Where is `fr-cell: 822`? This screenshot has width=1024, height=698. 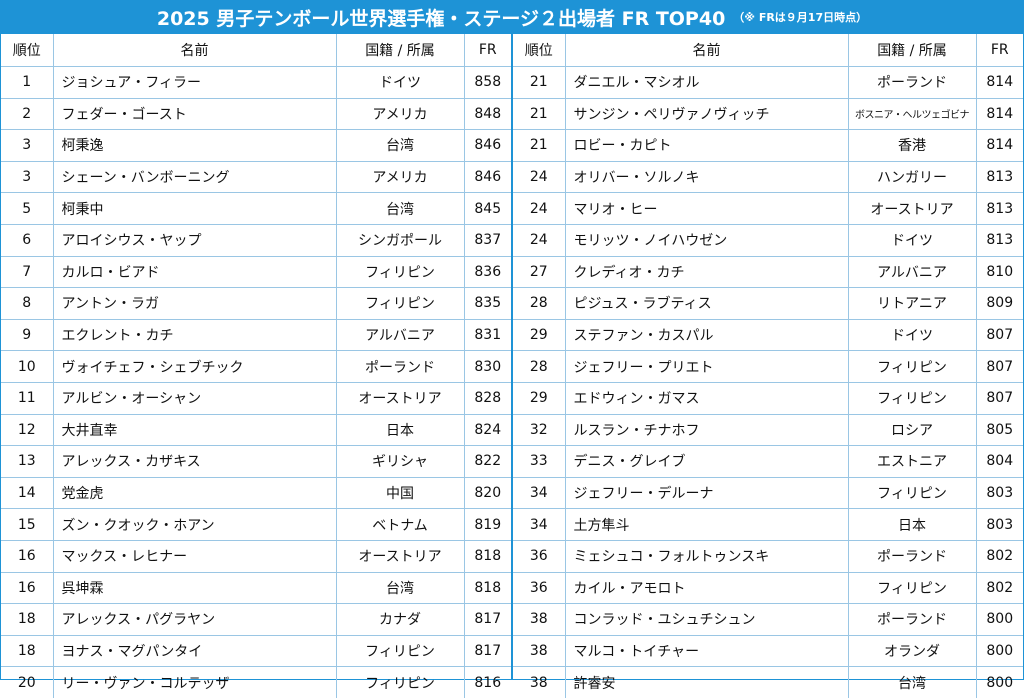
fr-cell: 822 is located at coordinates (487, 461).